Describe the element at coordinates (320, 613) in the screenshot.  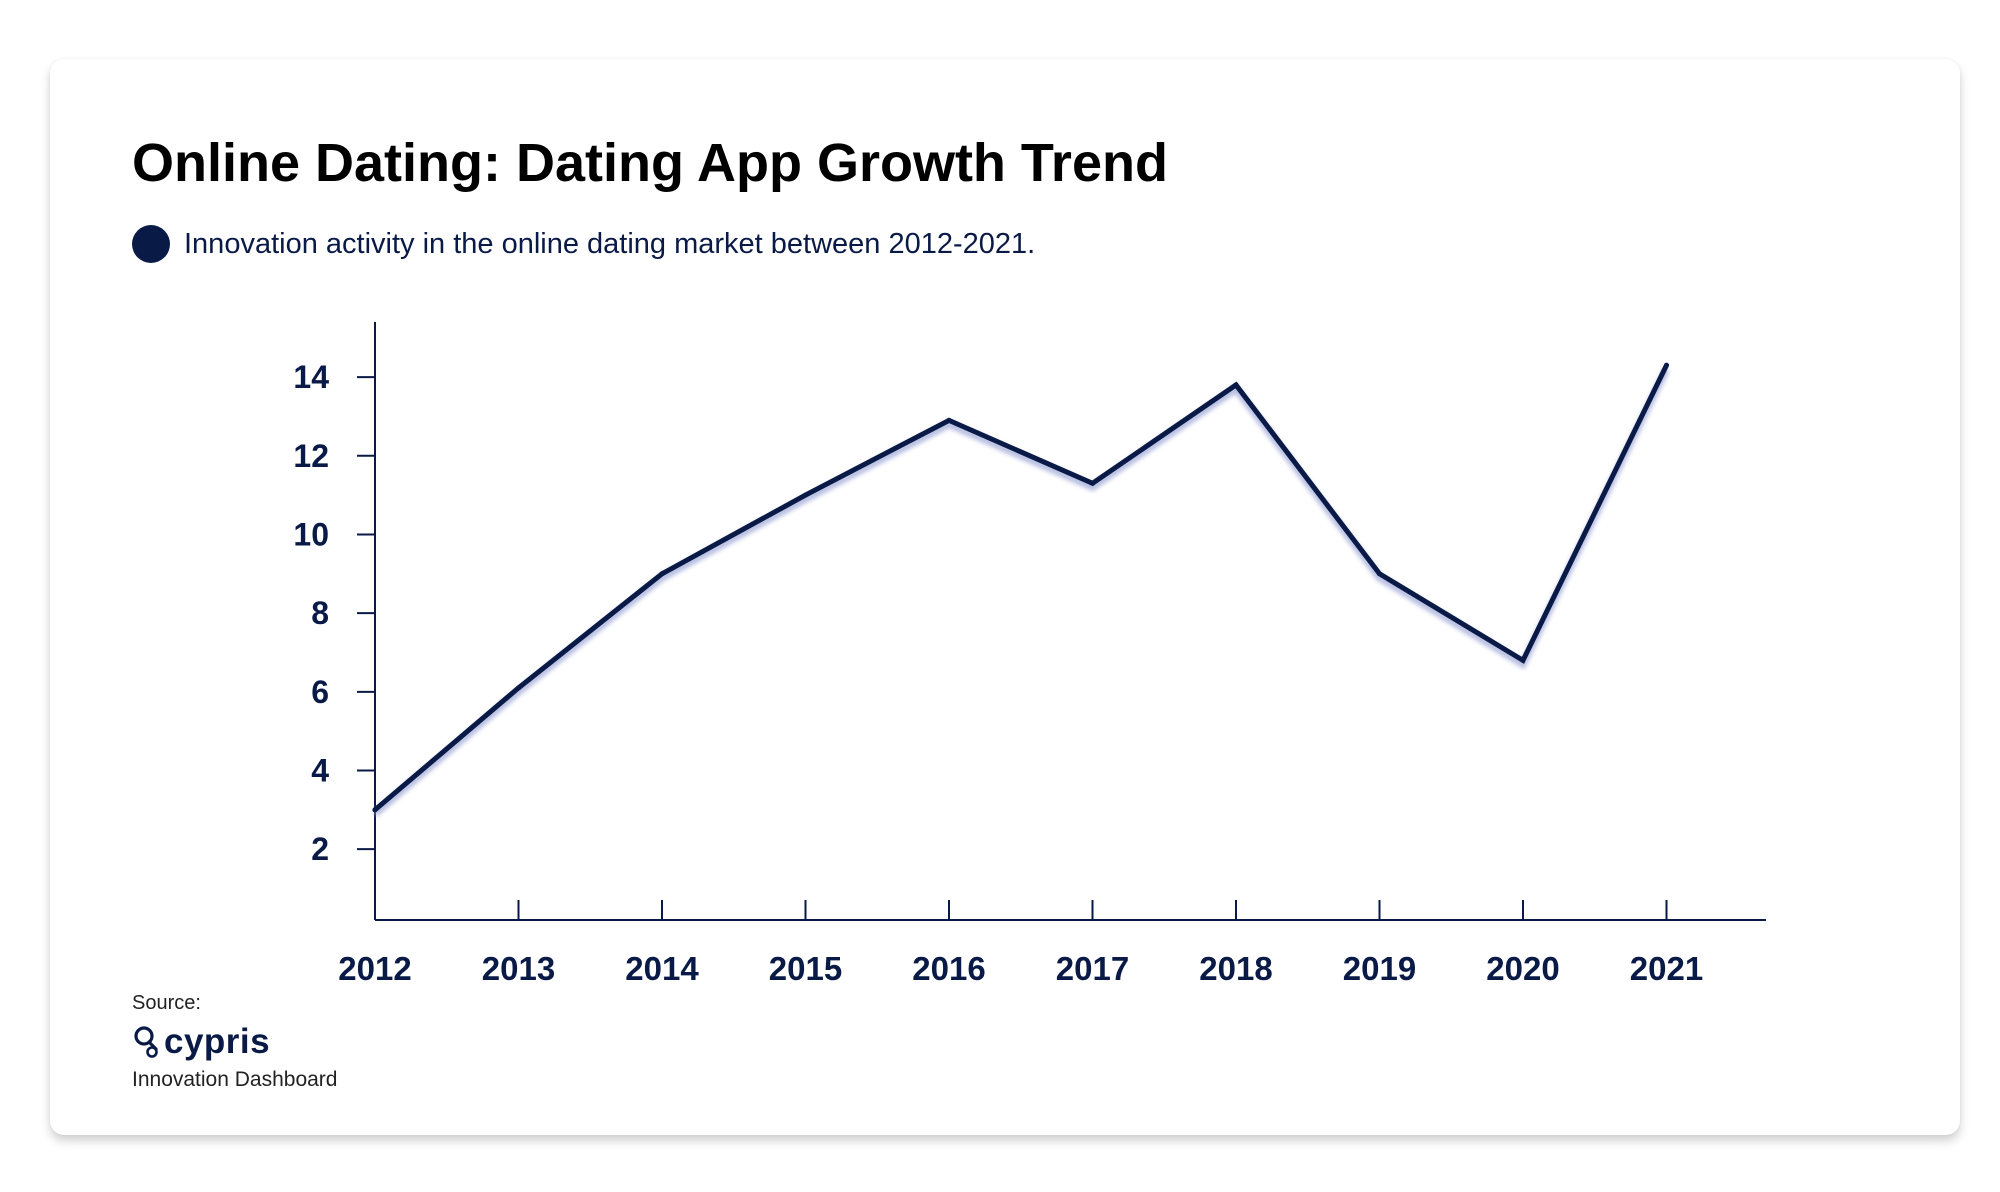
I see `y-tick-label: 8` at that location.